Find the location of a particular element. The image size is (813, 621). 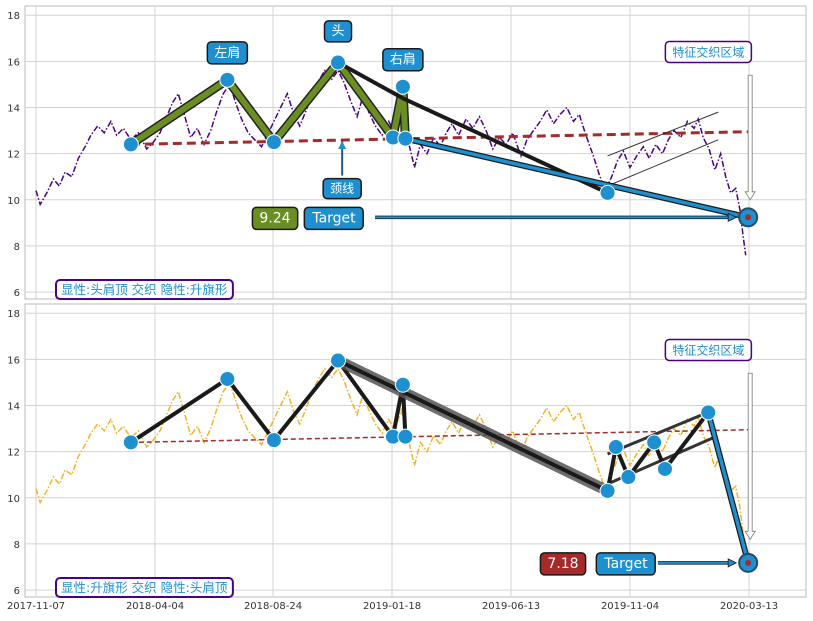

x-tick-label: 2019-11-04 is located at coordinates (630, 606).